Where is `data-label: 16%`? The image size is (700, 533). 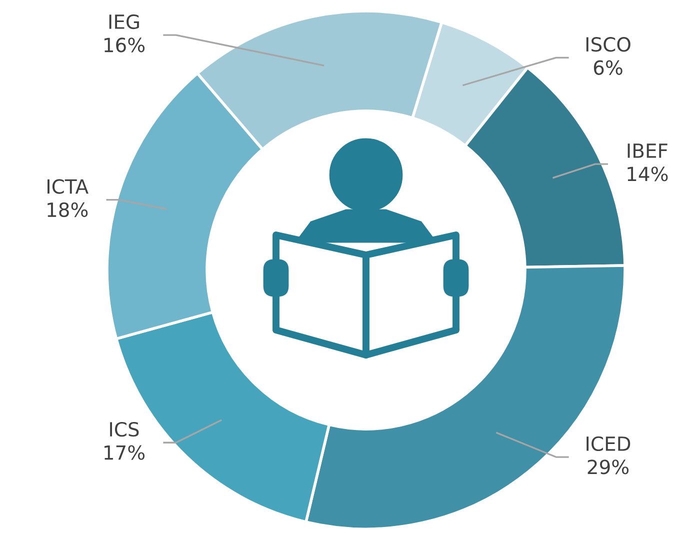 data-label: 16% is located at coordinates (124, 45).